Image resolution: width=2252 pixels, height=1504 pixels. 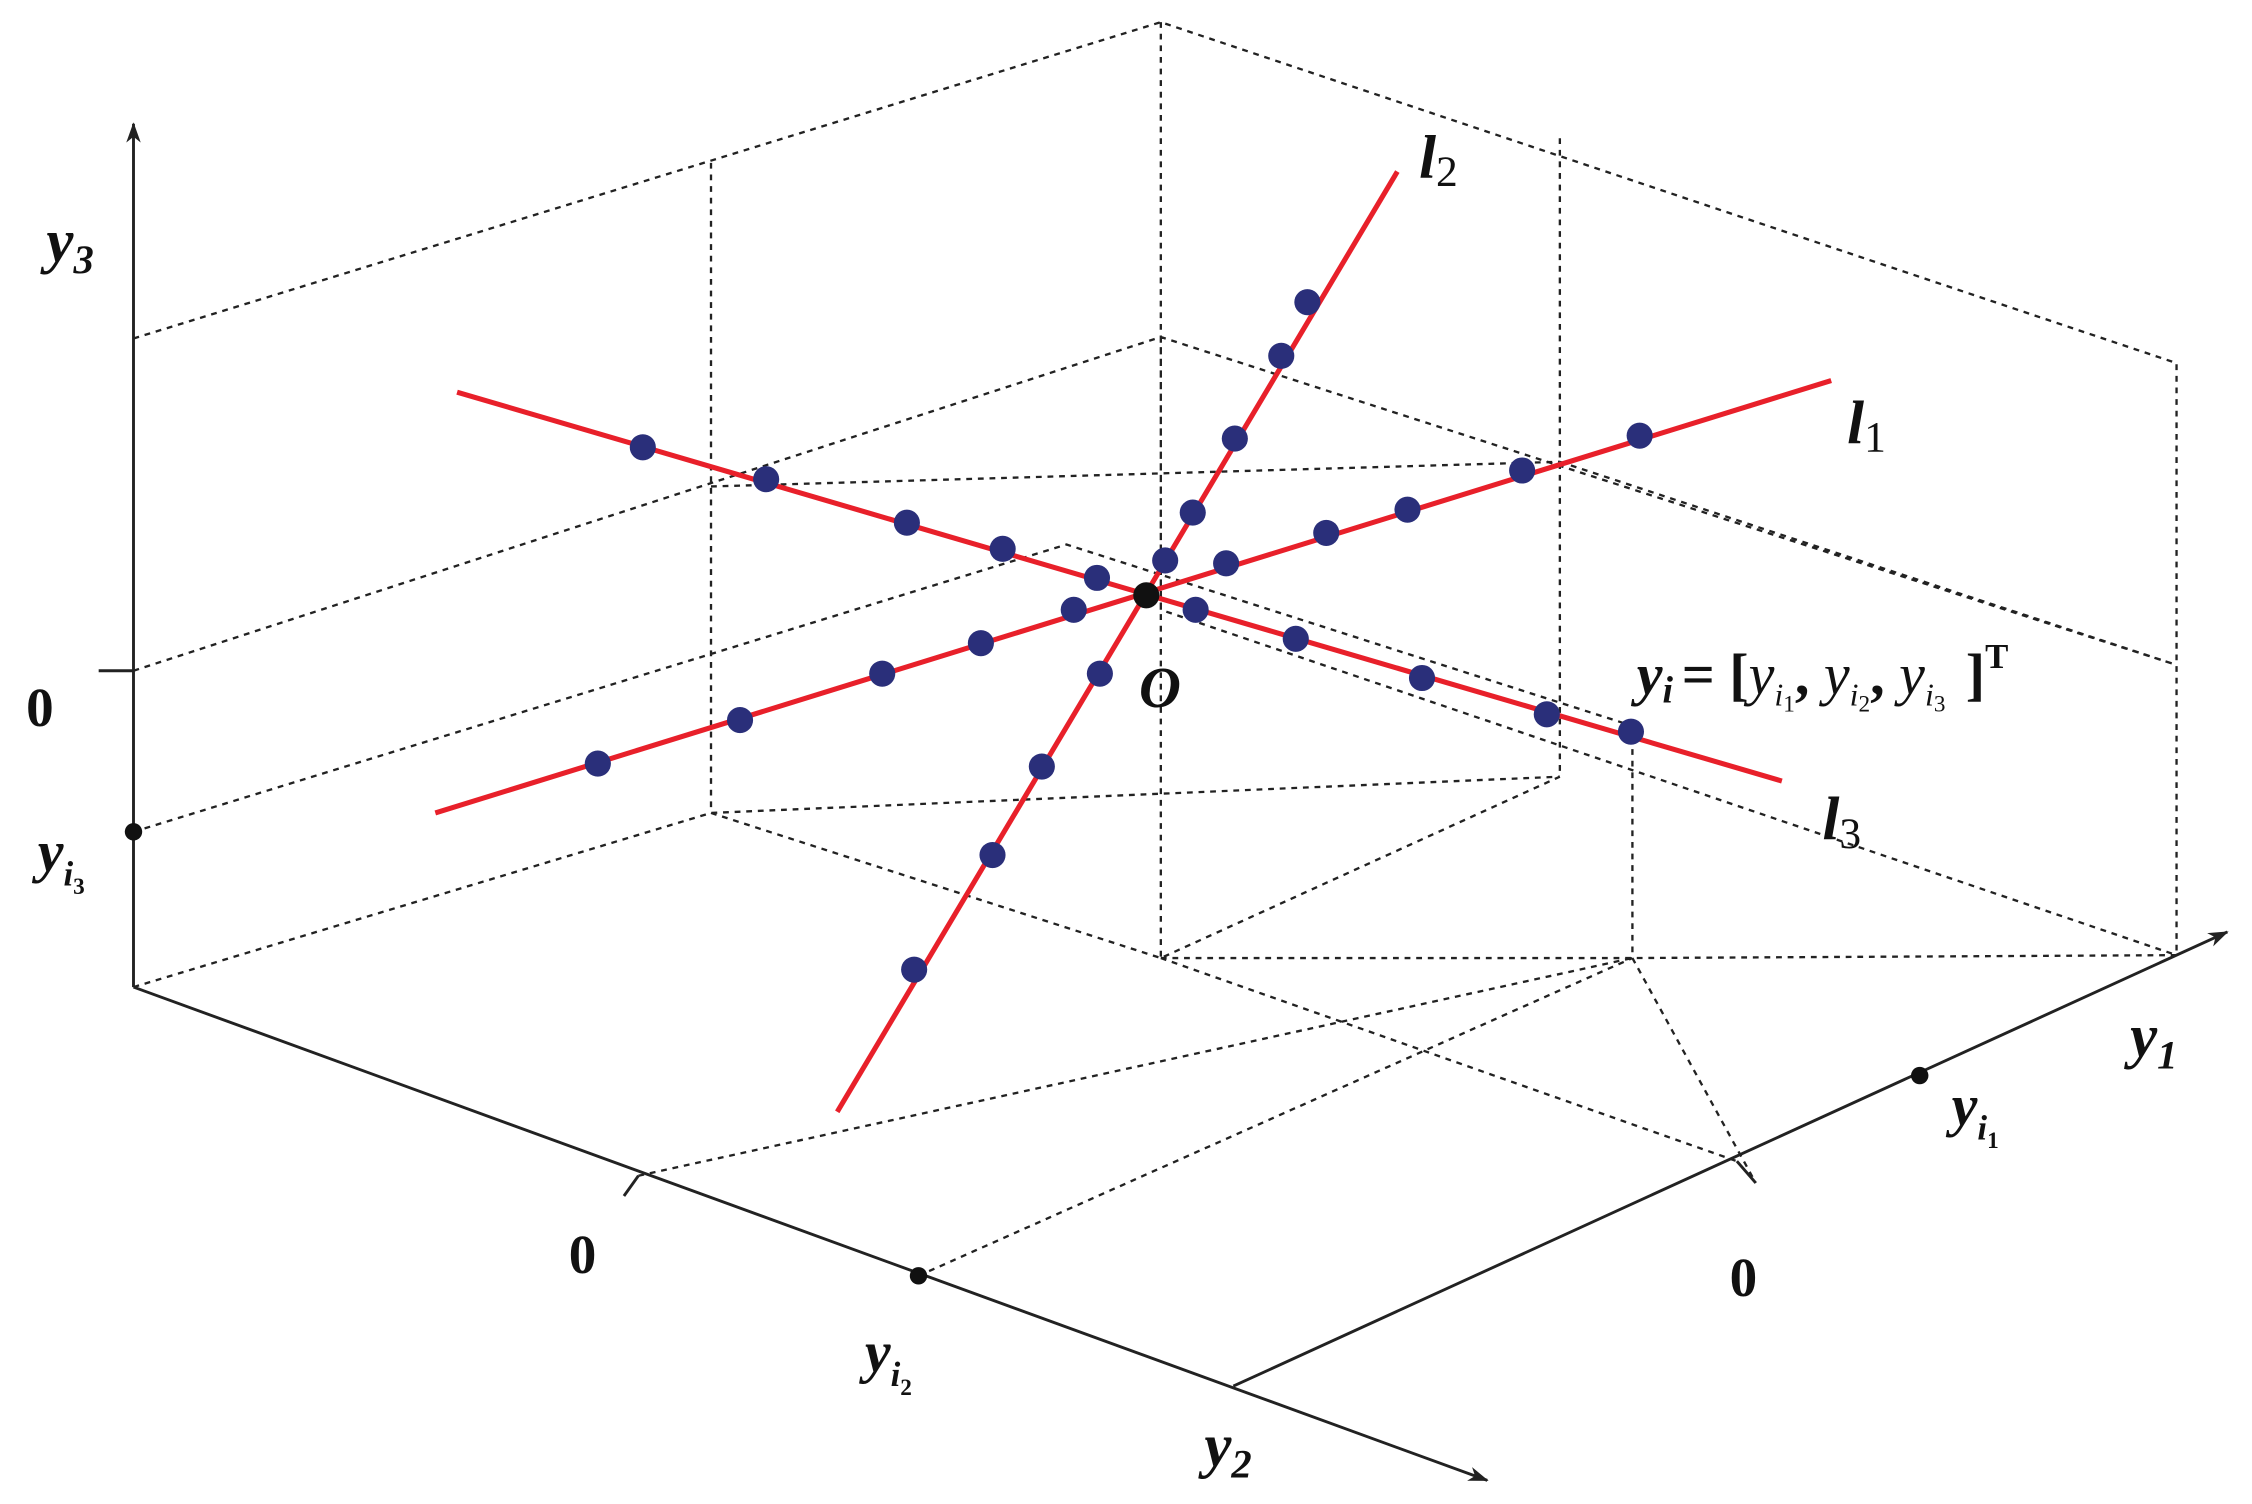 What do you see at coordinates (1715, 674) in the screenshot?
I see `text-part: = [` at bounding box center [1715, 674].